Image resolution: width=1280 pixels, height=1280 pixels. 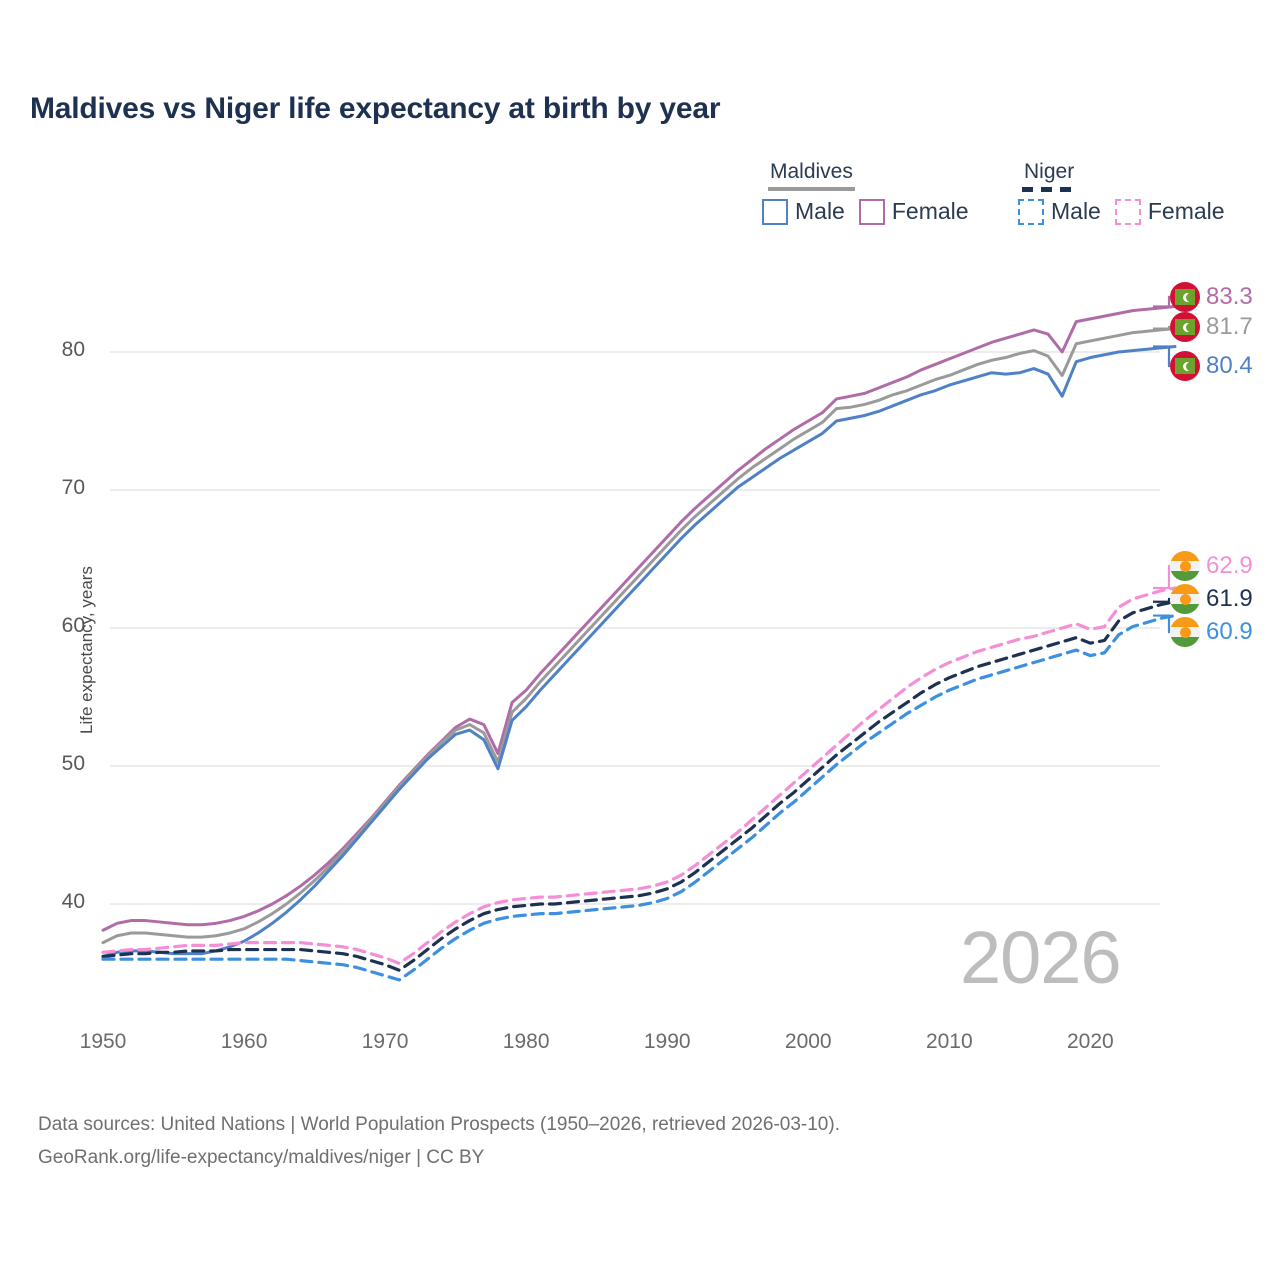 I want to click on x-axis-tick: 1990, so click(x=667, y=1041).